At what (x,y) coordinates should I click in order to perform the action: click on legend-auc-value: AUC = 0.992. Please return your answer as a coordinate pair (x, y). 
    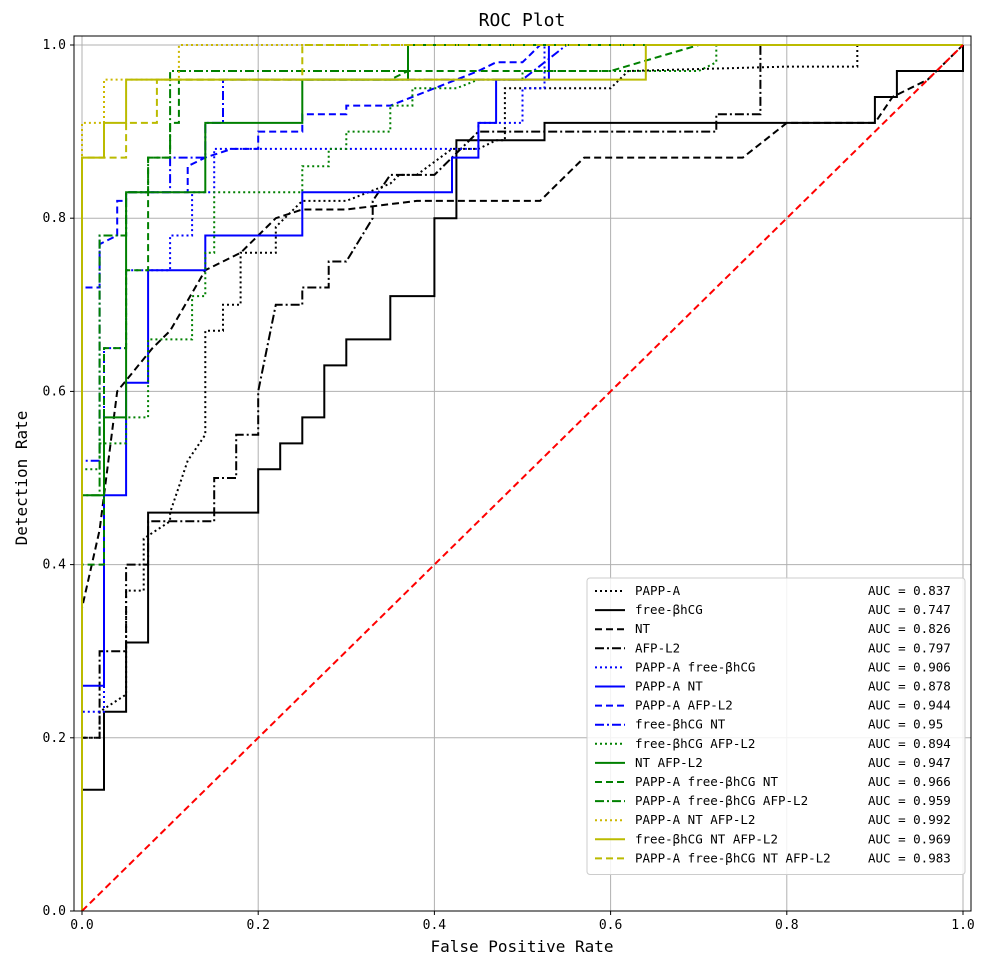
    Looking at the image, I should click on (909, 819).